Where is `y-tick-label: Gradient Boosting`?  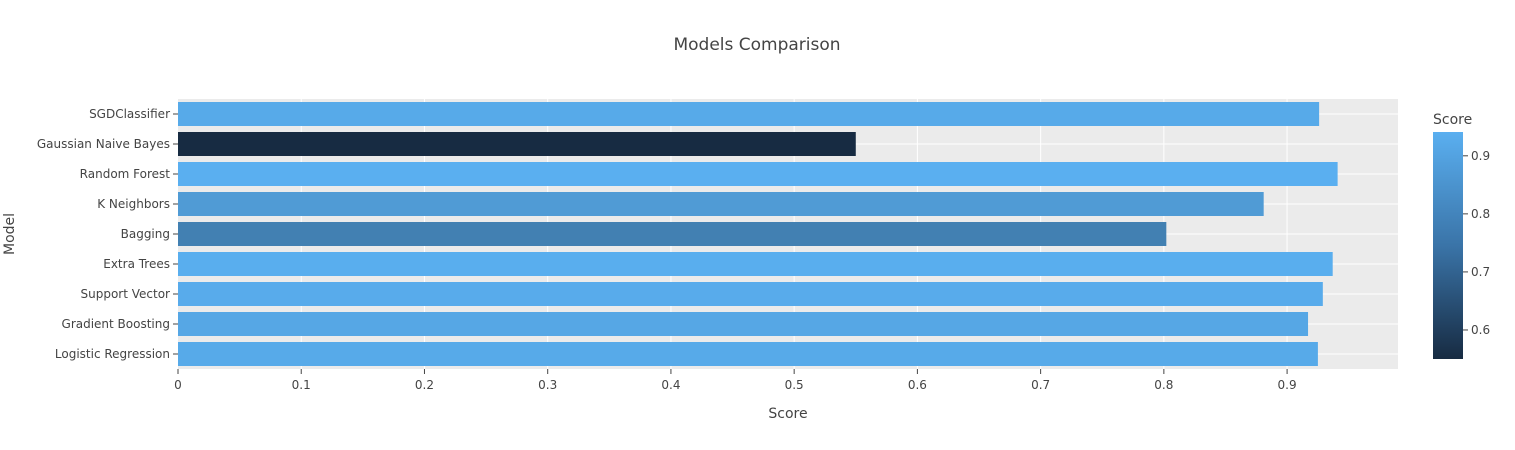 y-tick-label: Gradient Boosting is located at coordinates (116, 324).